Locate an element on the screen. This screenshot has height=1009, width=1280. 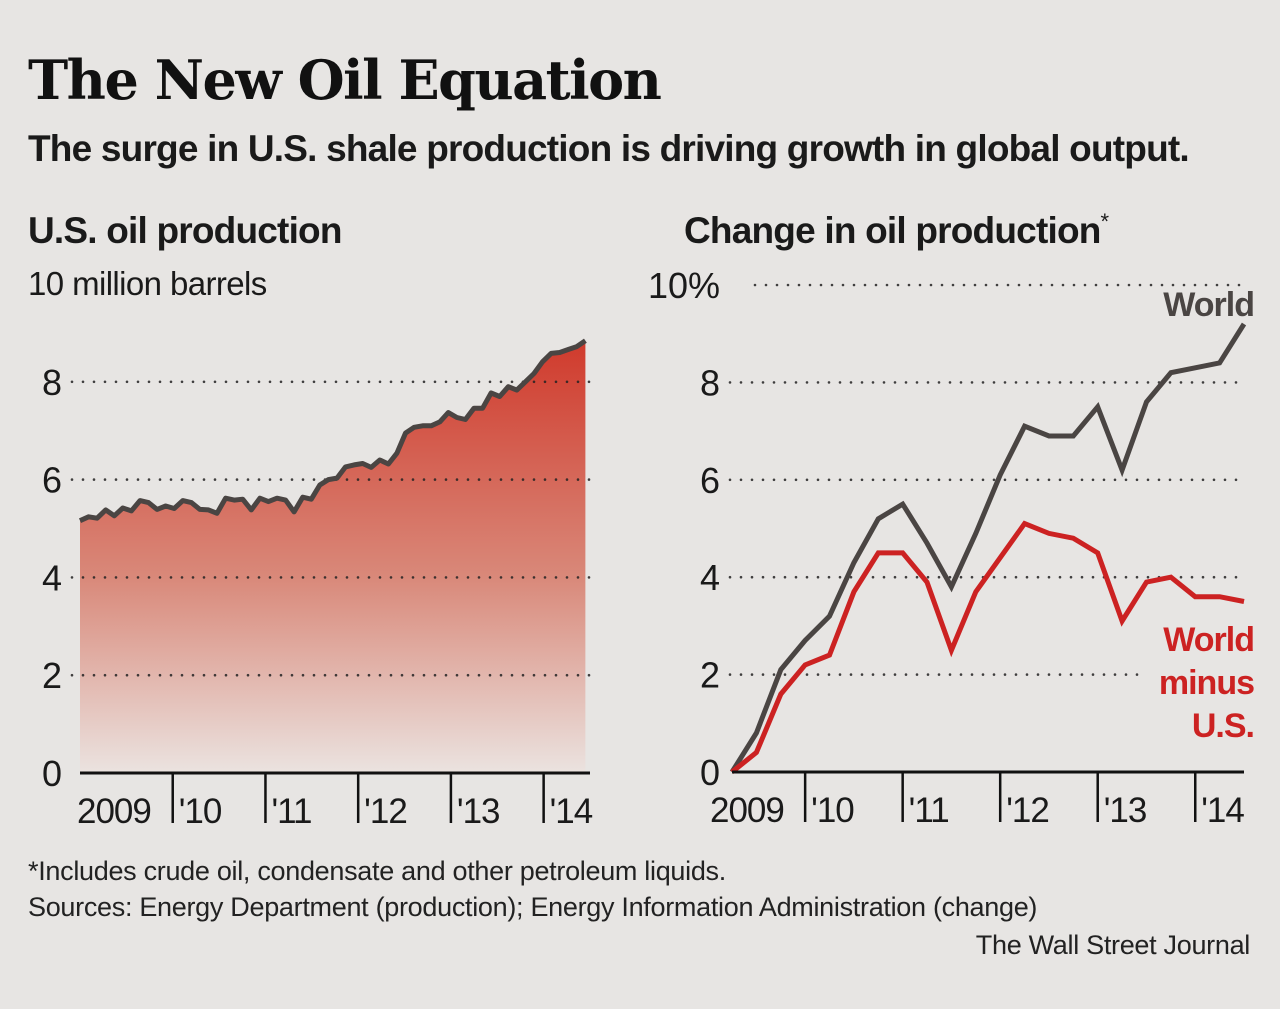
series-label-line: World is located at coordinates (1208, 640).